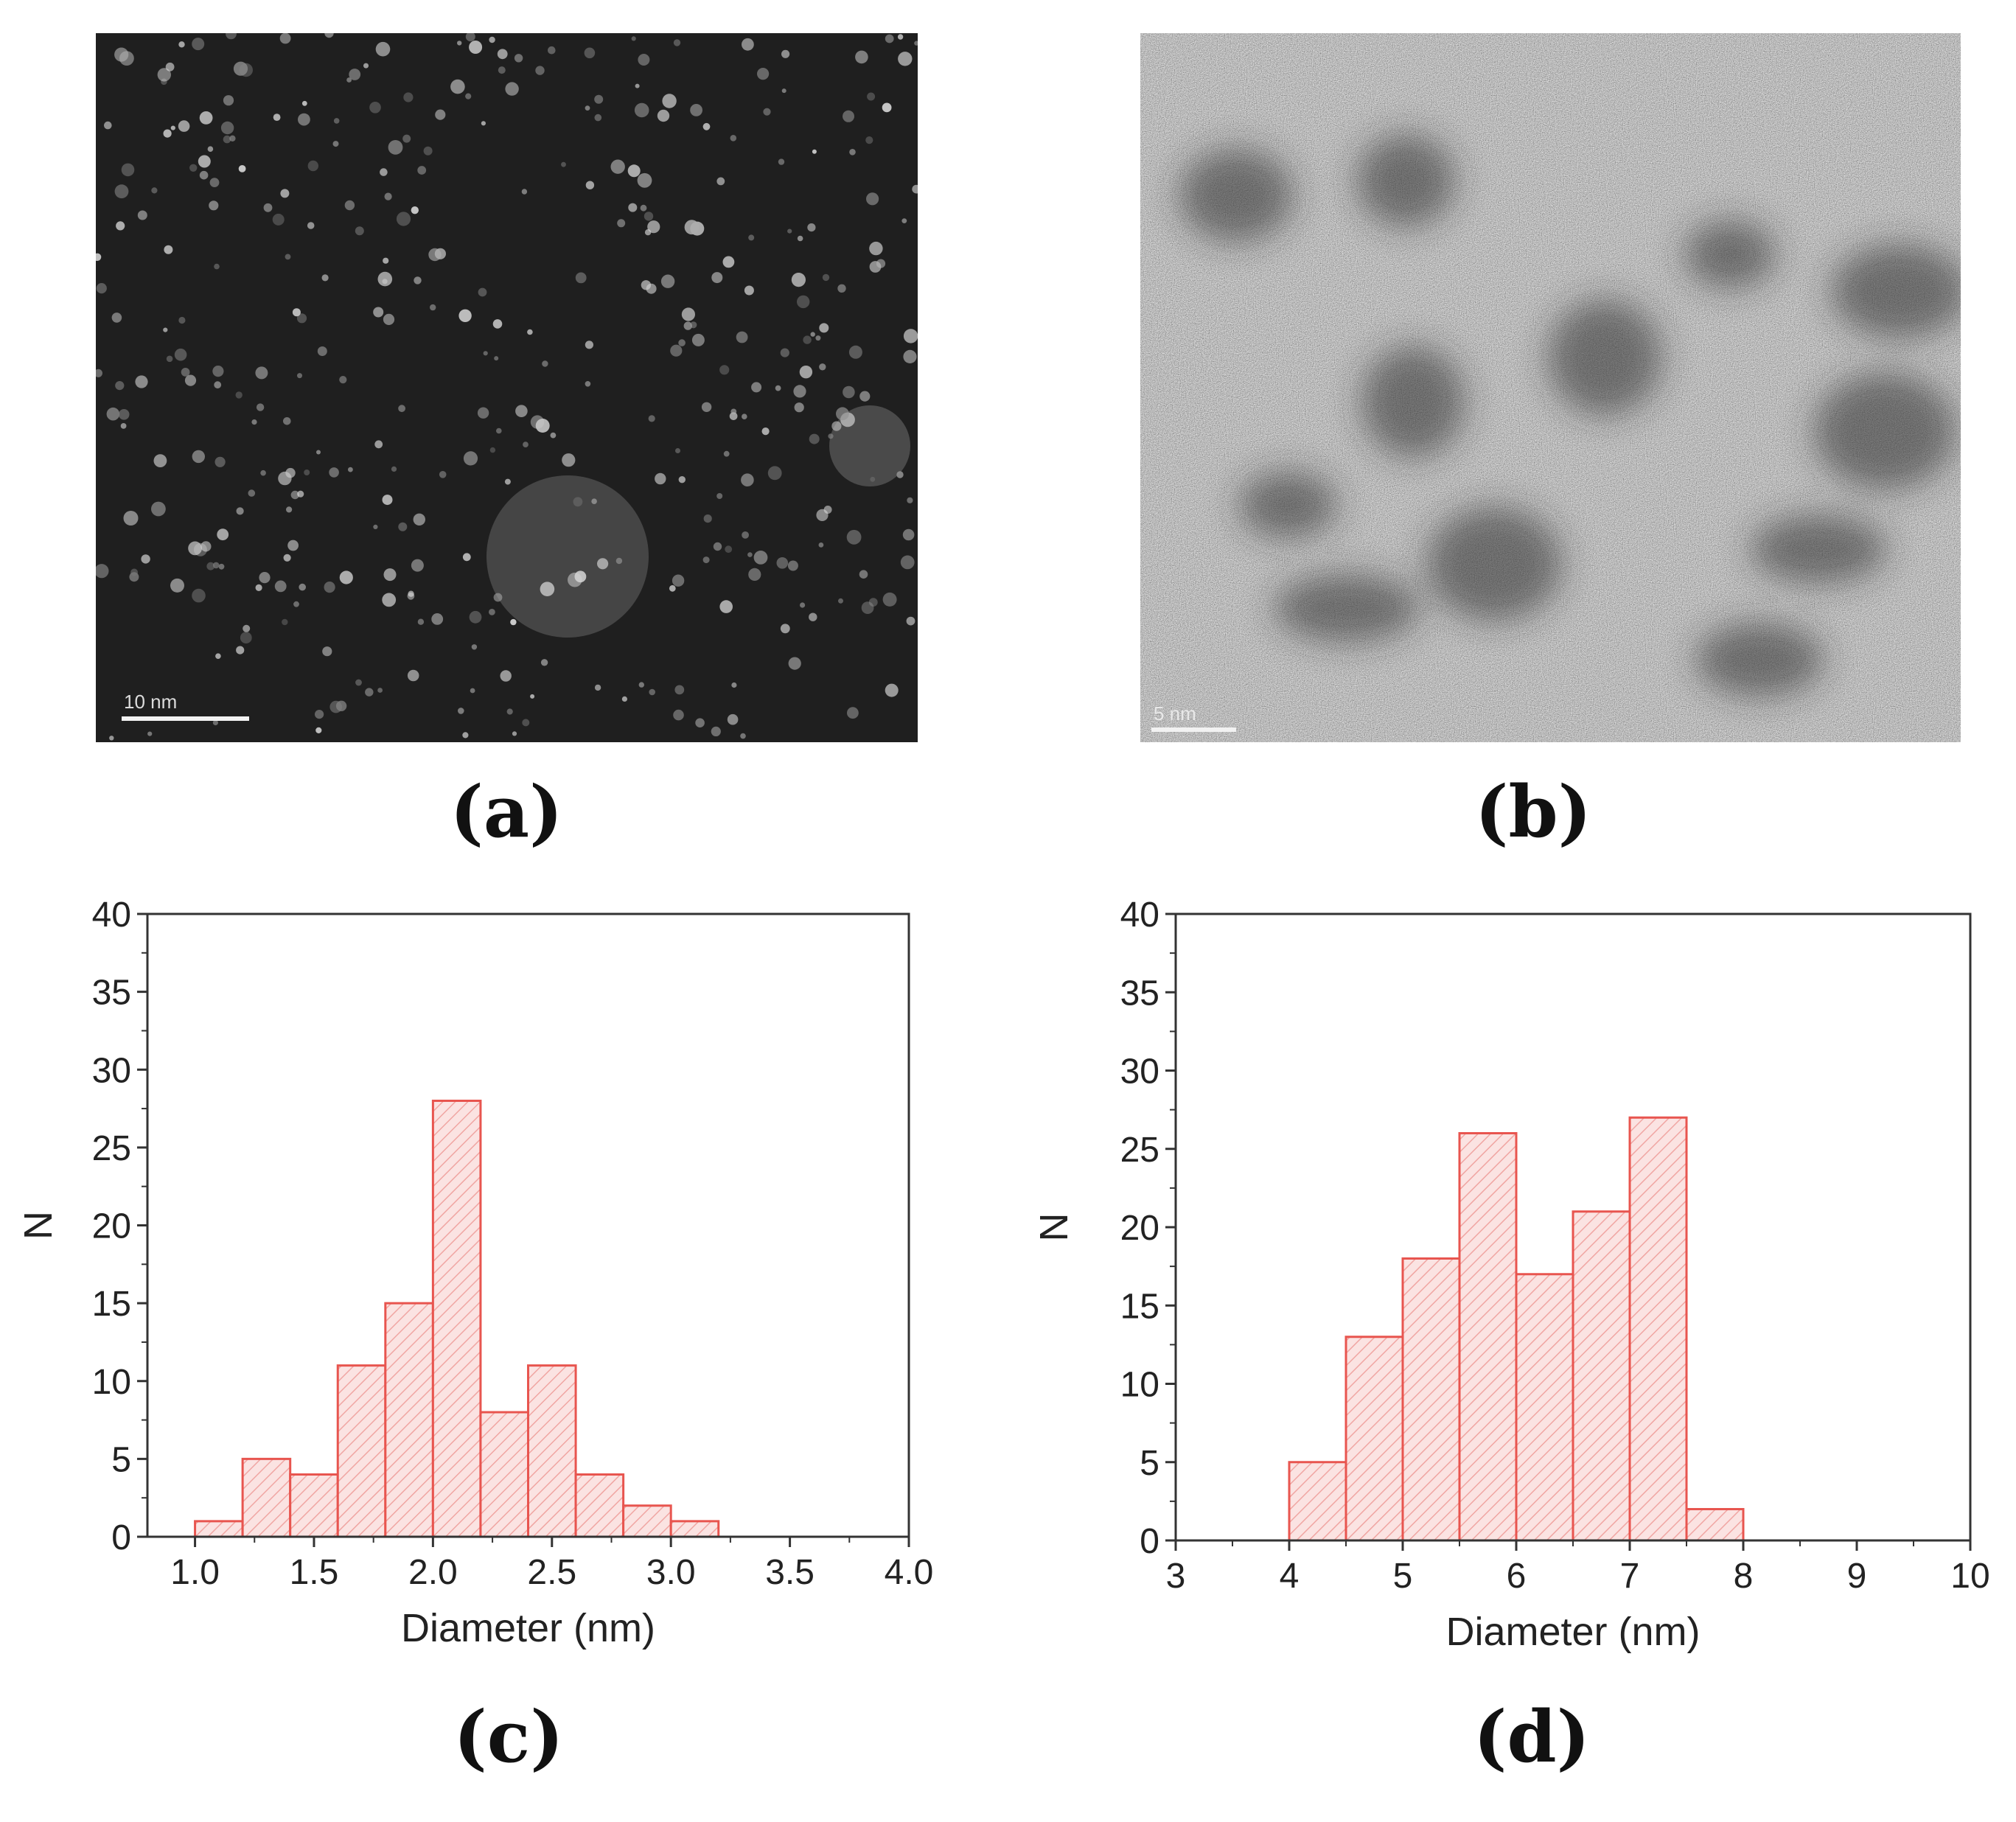 This screenshot has width=2016, height=1822. What do you see at coordinates (790, 1573) in the screenshot?
I see `histogram-c-xtick-label: 3.5` at bounding box center [790, 1573].